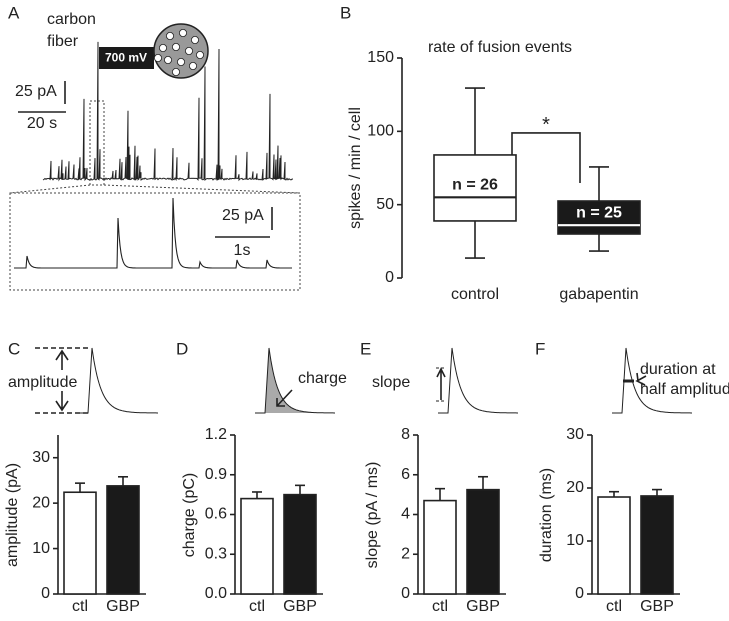  Describe the element at coordinates (71, 19) in the screenshot. I see `probe-label: carbon` at that location.